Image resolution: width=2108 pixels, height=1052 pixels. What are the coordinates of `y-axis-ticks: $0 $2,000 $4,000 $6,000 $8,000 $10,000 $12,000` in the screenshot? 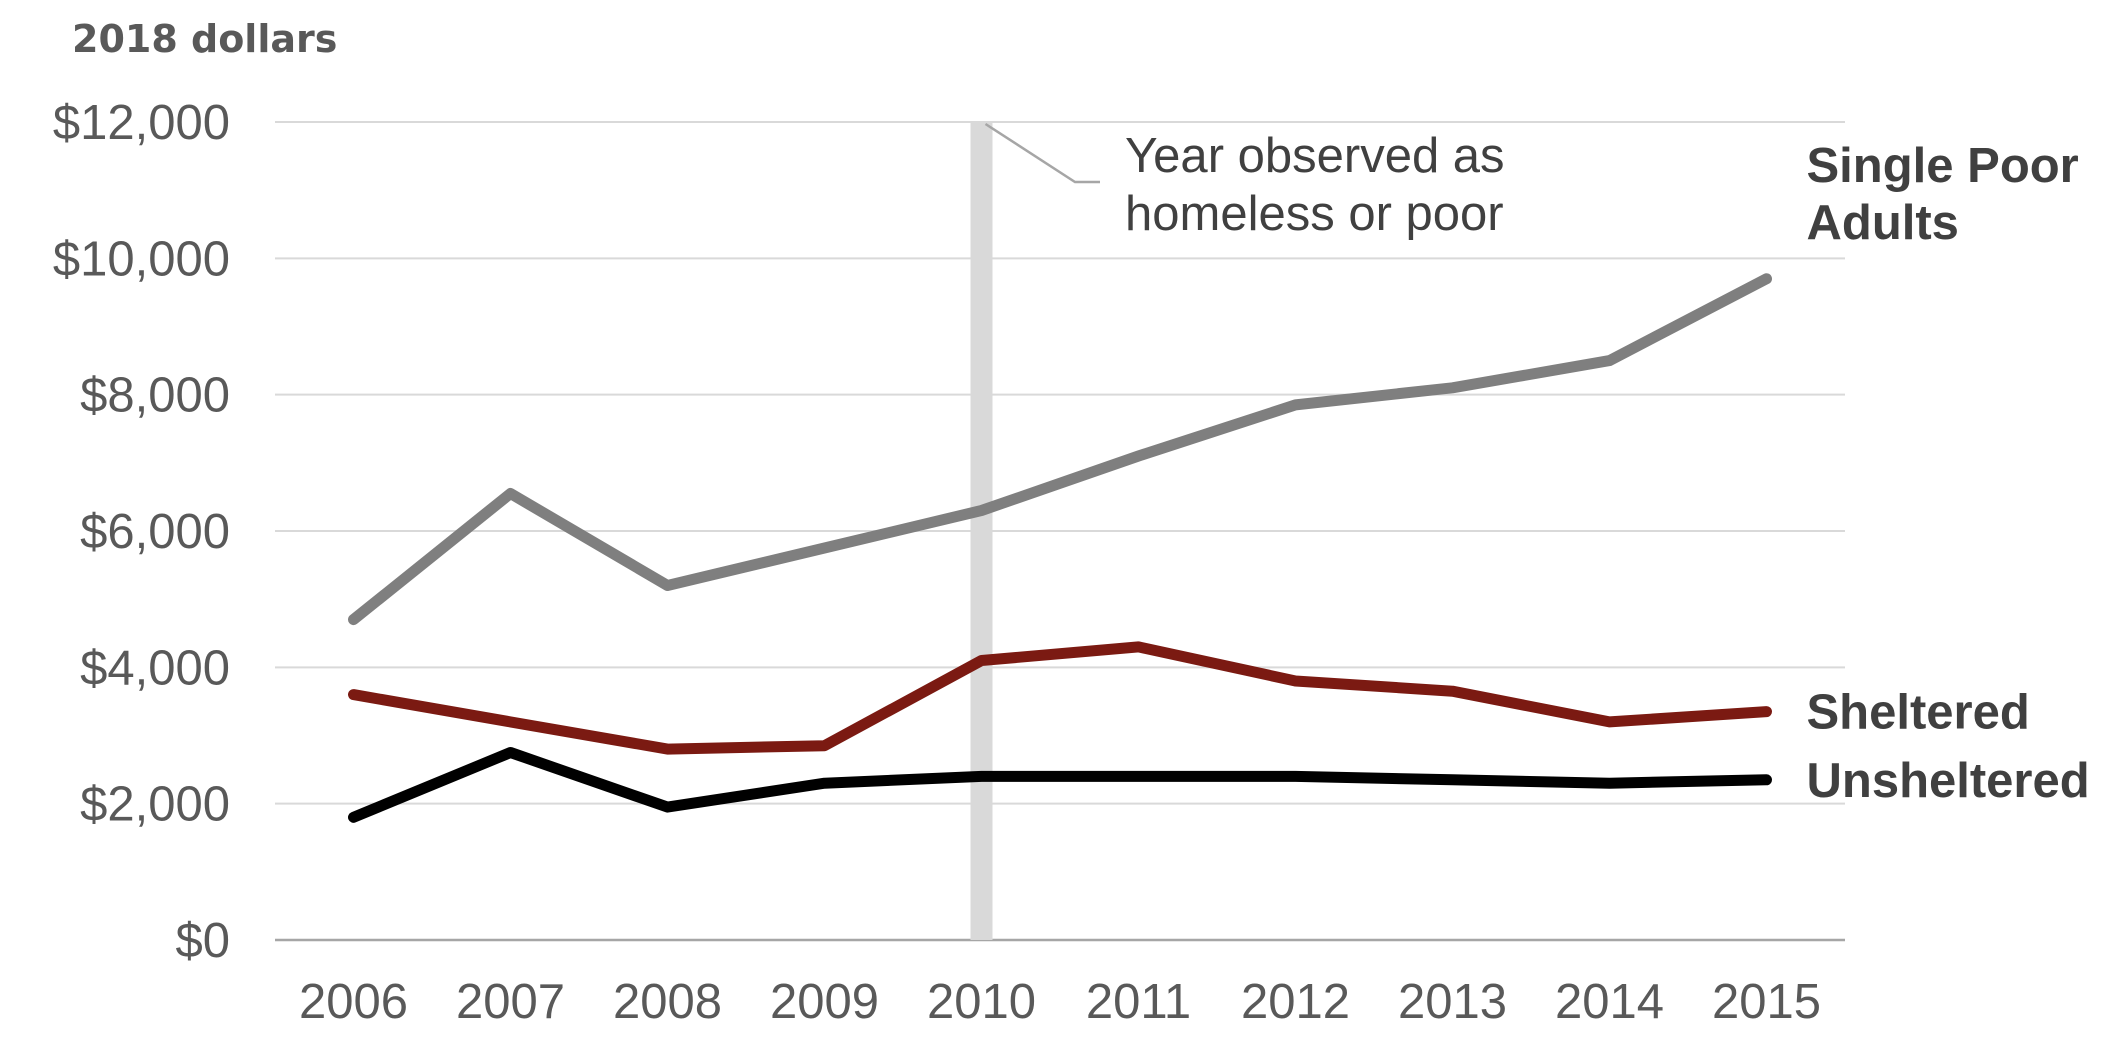 It's located at (141, 532).